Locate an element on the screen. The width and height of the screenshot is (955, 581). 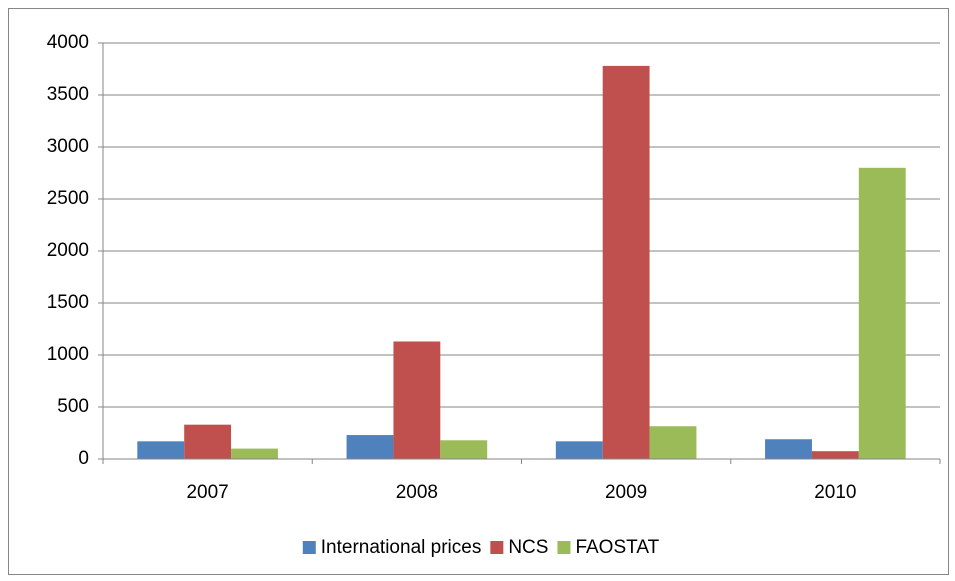
legend-label: NCS is located at coordinates (528, 547).